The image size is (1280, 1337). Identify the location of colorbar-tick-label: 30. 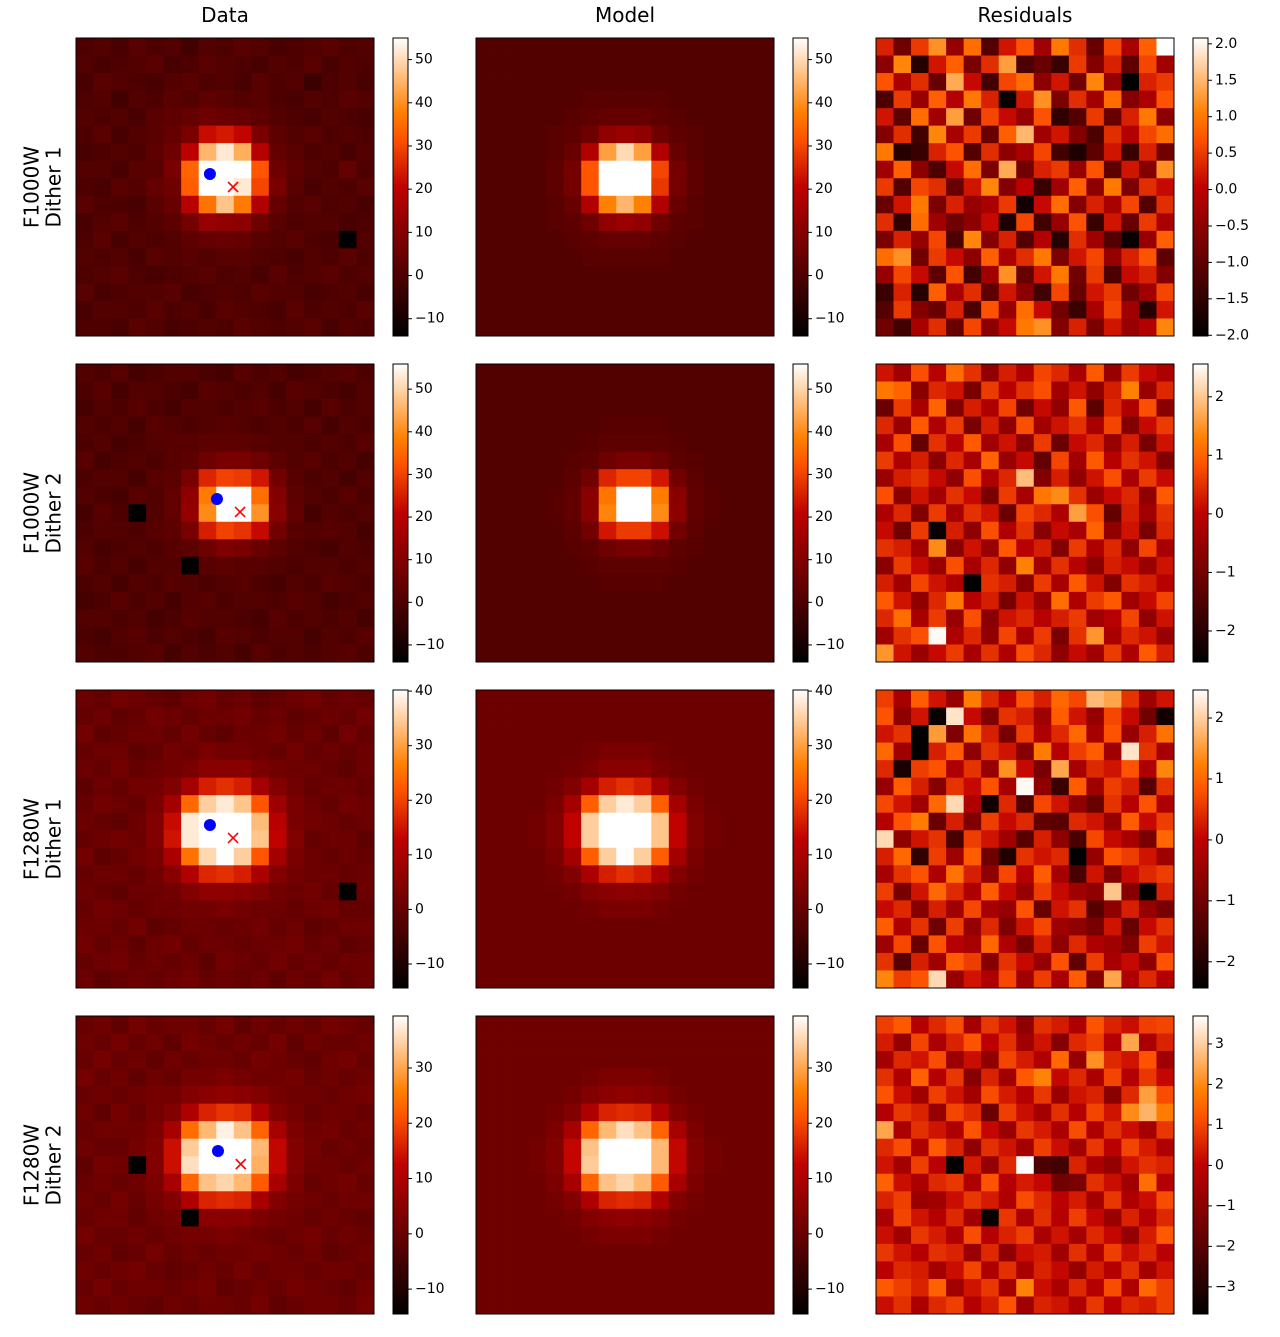
(824, 746).